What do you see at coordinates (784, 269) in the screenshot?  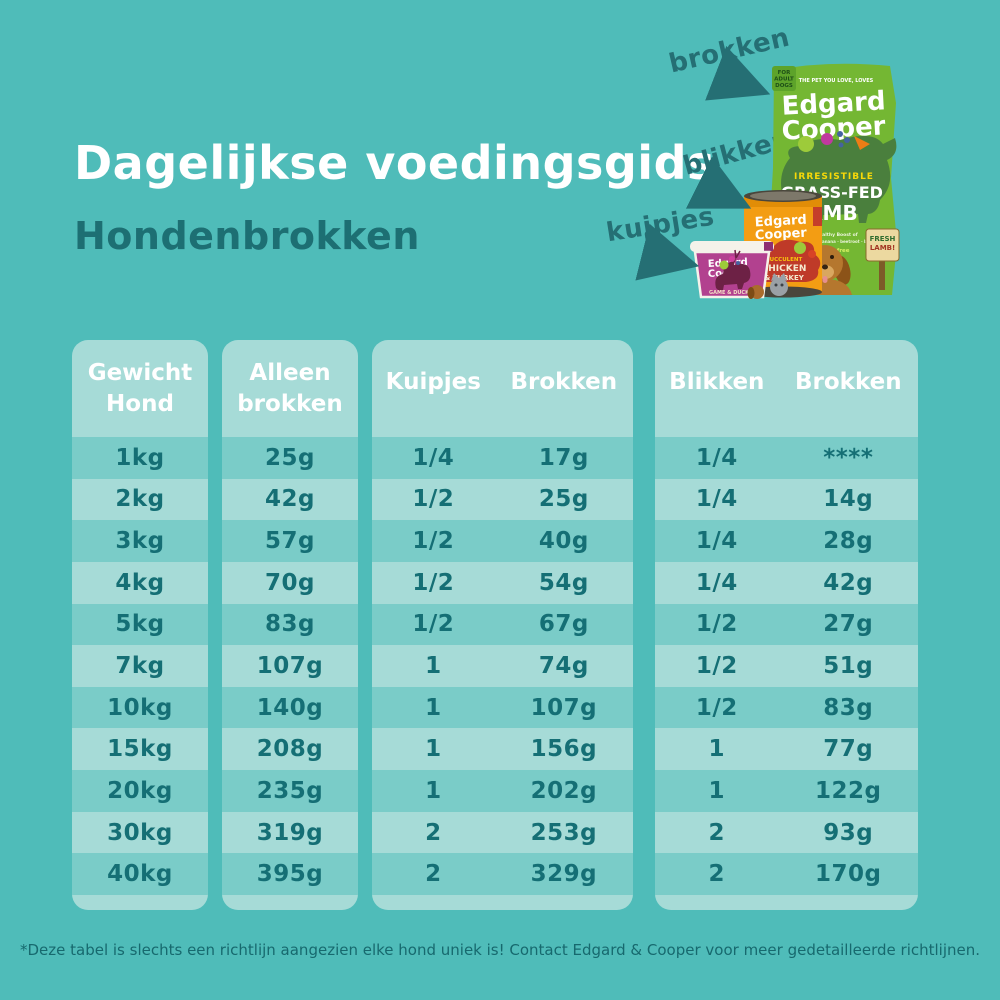 I see `can-flavor-line1: CHICKEN` at bounding box center [784, 269].